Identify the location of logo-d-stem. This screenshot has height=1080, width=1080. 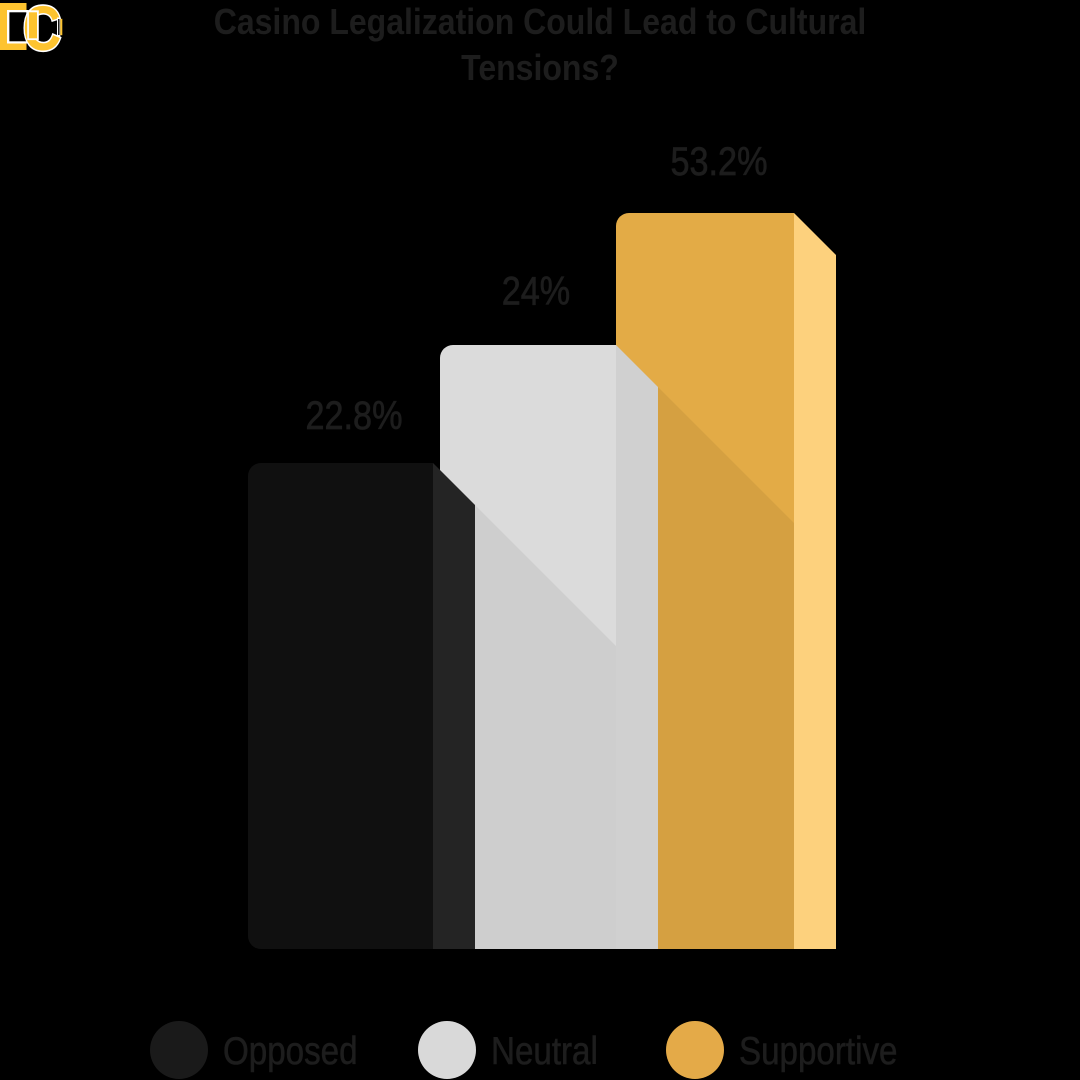
(32, 25).